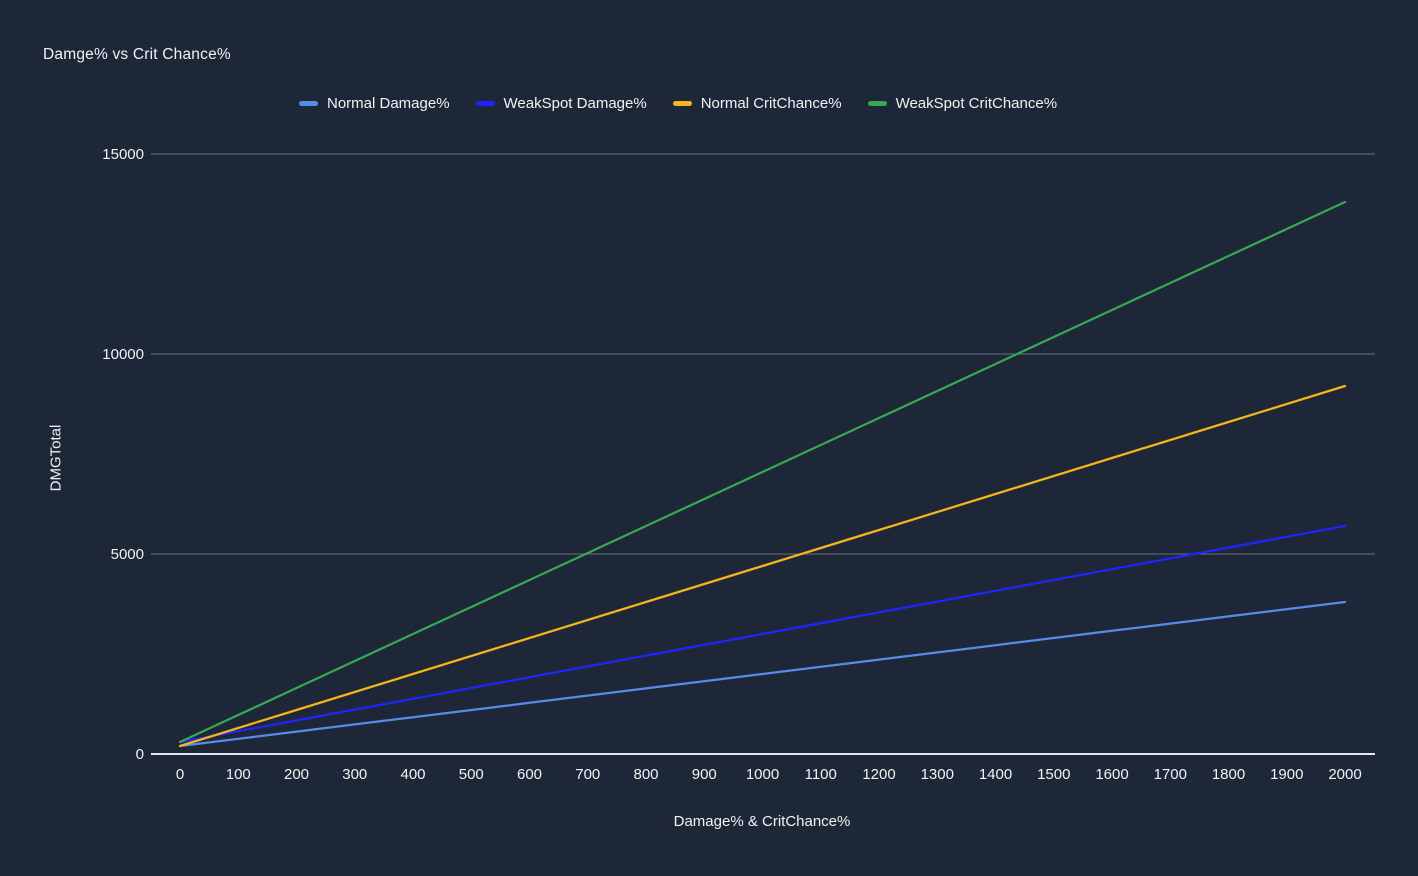  What do you see at coordinates (1053, 774) in the screenshot?
I see `x-tick-label: 1500` at bounding box center [1053, 774].